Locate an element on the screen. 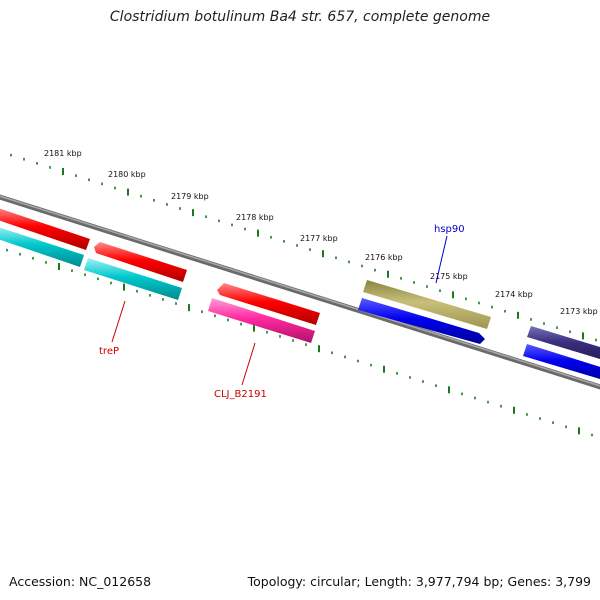  gene-label-trep: treP is located at coordinates (109, 351).